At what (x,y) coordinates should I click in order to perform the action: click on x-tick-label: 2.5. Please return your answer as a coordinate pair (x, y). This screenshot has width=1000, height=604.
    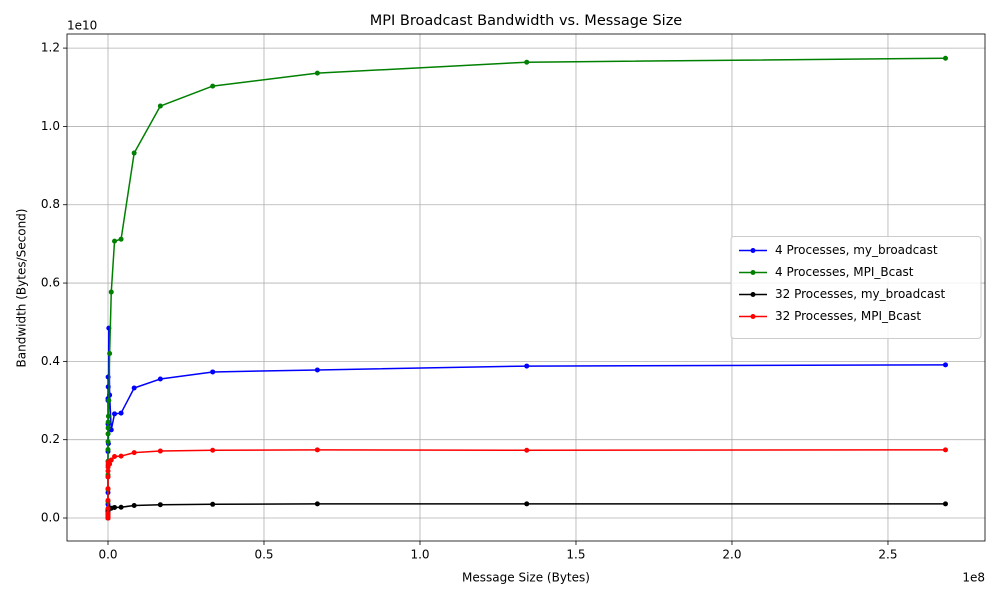
    Looking at the image, I should click on (887, 555).